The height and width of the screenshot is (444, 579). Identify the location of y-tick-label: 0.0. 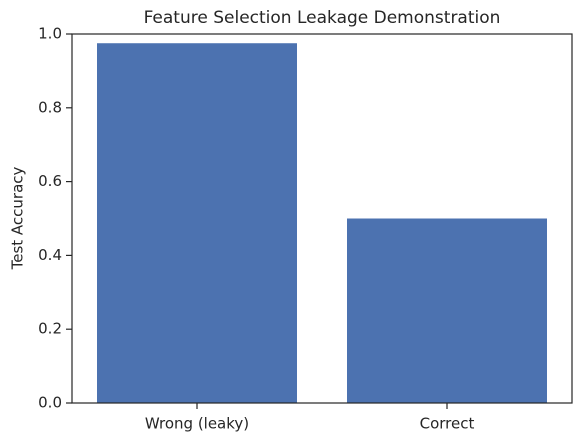
(50, 403).